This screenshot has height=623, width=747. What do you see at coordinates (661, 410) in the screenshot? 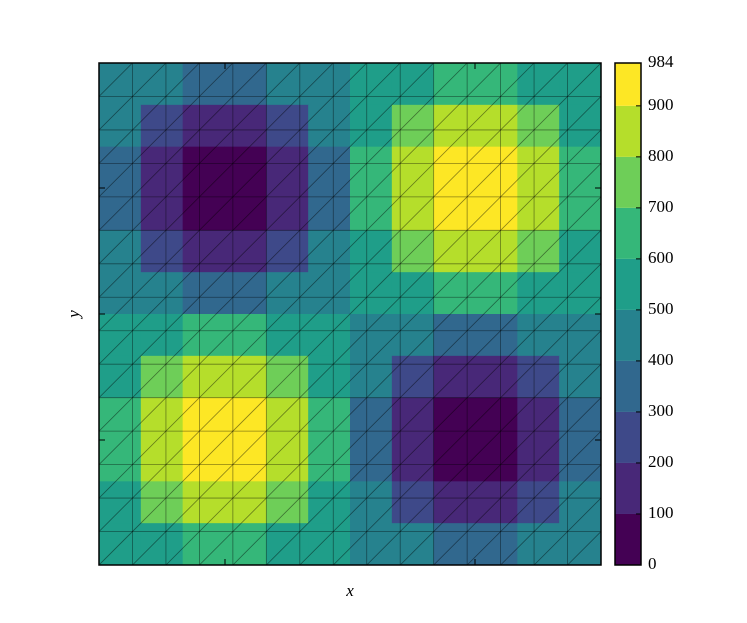
I see `colorbar-tick-label: 300` at bounding box center [661, 410].